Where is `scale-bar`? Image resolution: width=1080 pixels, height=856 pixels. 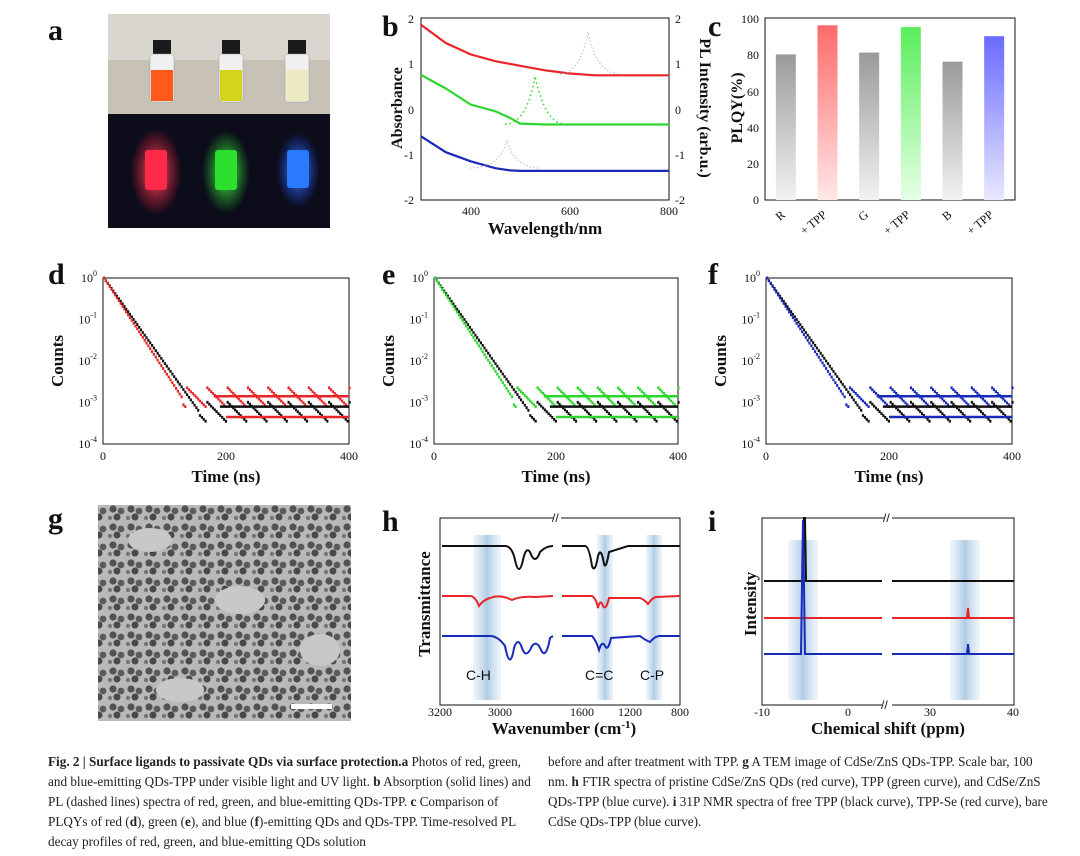 scale-bar is located at coordinates (311, 706).